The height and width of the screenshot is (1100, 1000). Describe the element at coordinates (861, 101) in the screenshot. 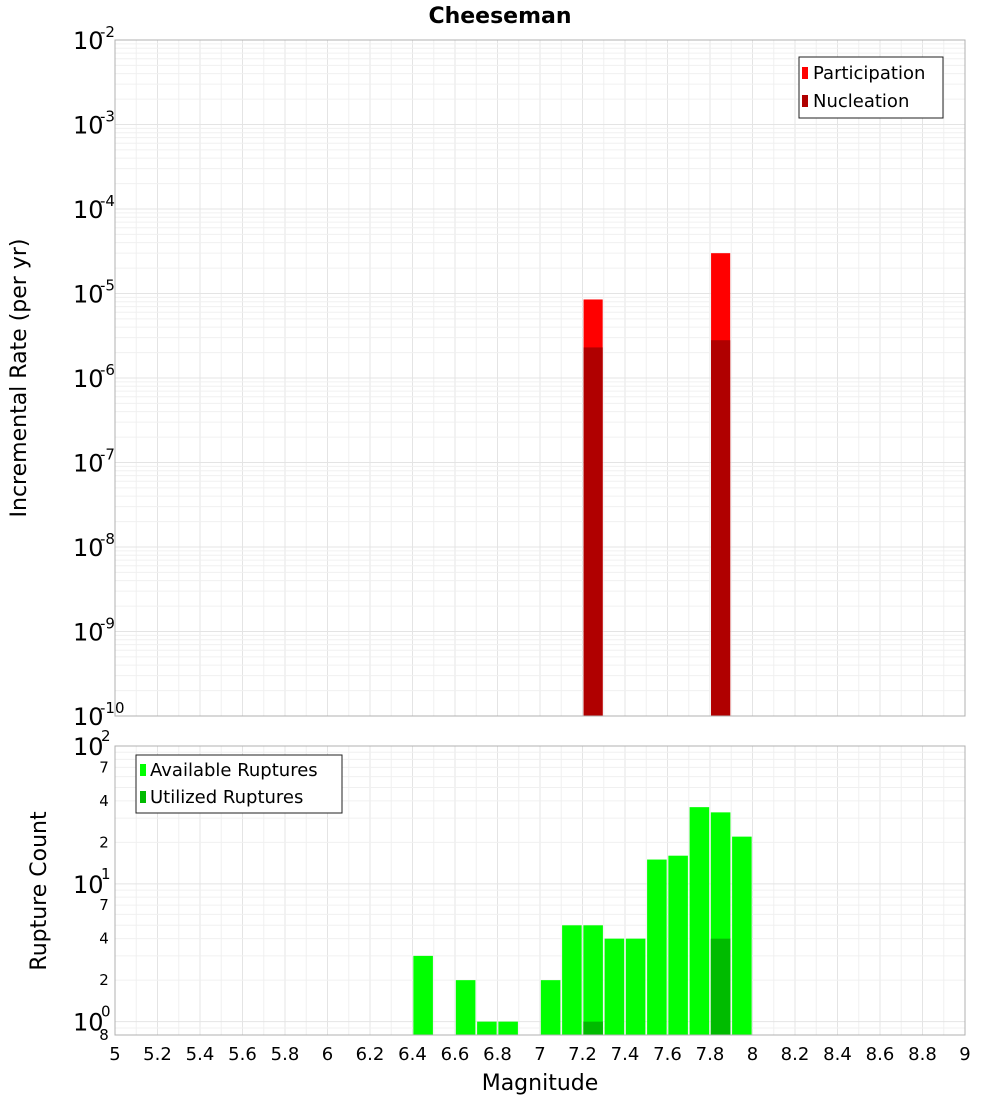

I see `legend-label-nucleation: Nucleation` at that location.